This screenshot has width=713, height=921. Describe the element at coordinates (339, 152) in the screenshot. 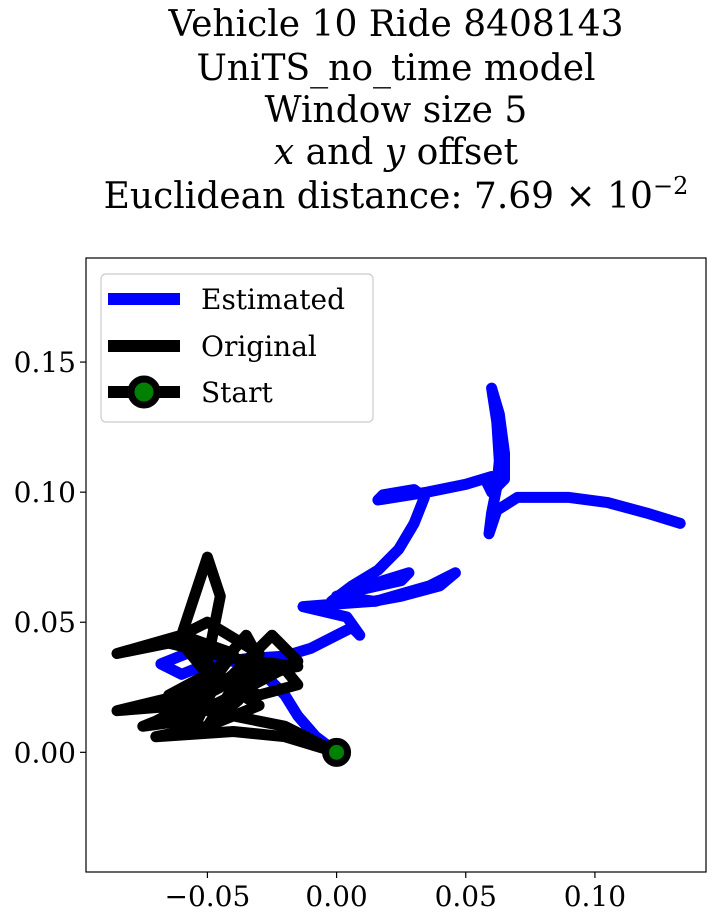

I see `title-and: and` at that location.